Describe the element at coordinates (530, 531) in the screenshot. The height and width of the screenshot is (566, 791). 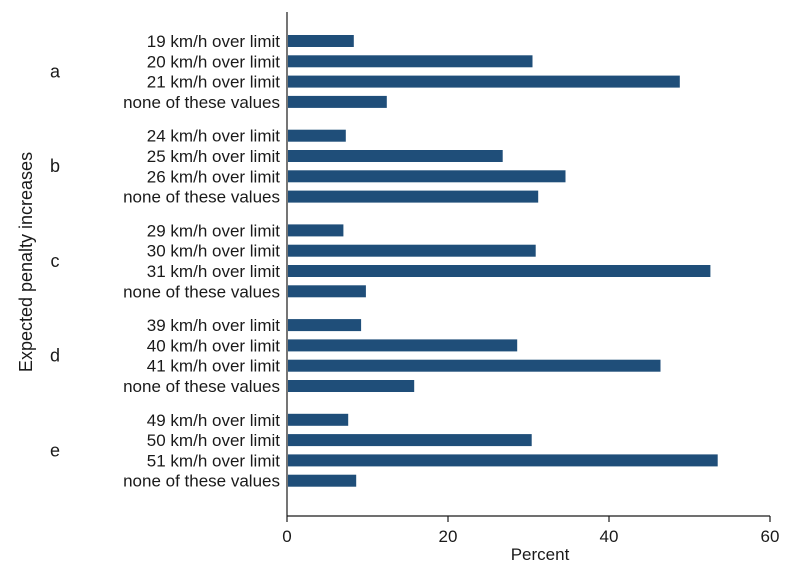
I see `x-axis-ticks: 0 20 40 60` at that location.